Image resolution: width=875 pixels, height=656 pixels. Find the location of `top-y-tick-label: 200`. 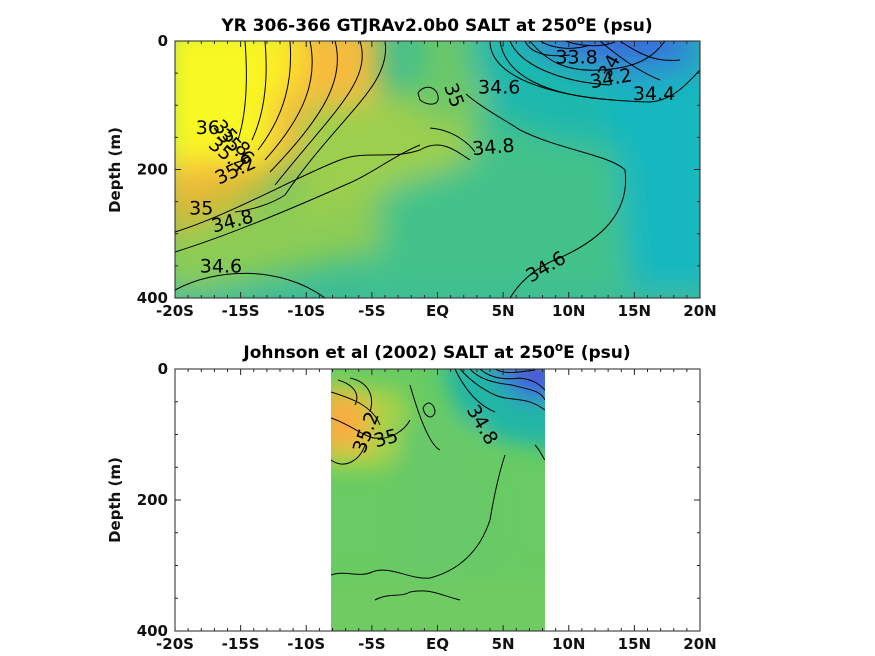

top-y-tick-label: 200 is located at coordinates (152, 170).